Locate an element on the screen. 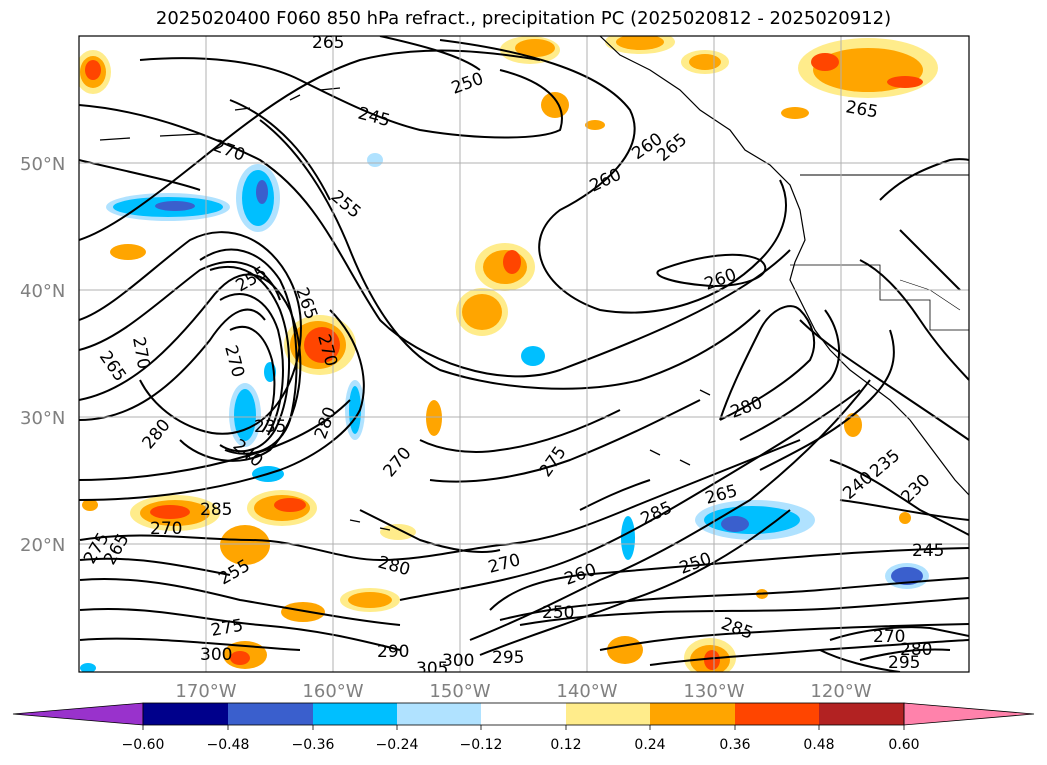 The height and width of the screenshot is (765, 1047). colorbar-extend-low is located at coordinates (78, 714).